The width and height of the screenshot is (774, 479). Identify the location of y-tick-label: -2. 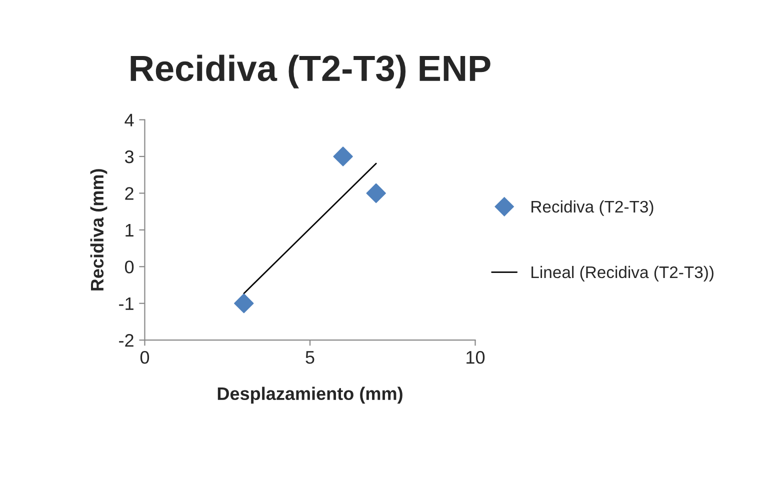
(126, 340).